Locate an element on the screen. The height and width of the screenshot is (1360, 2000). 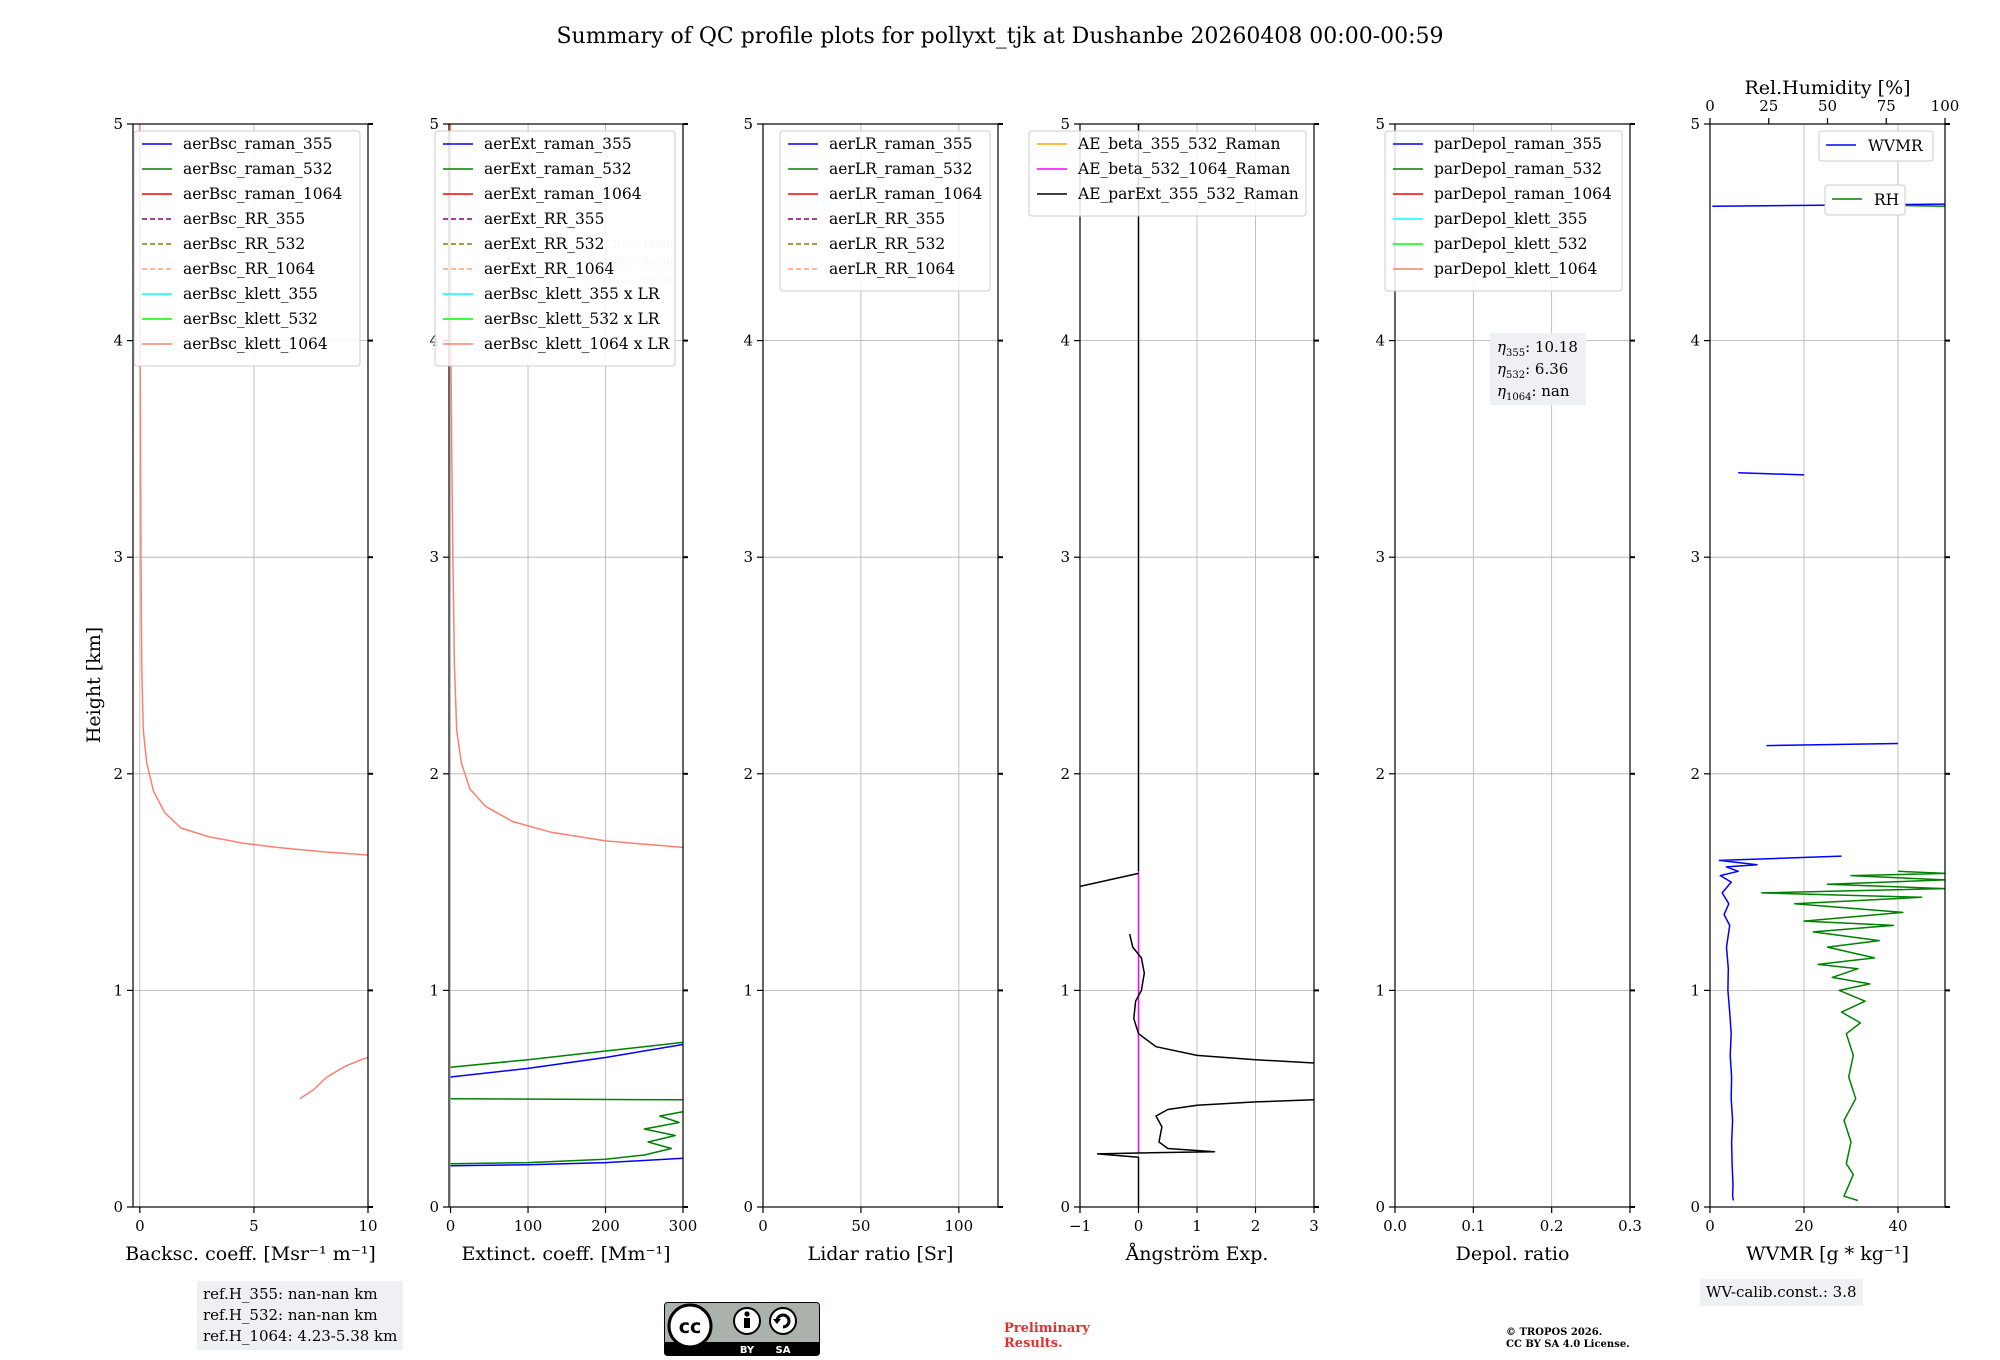
legend-label: aerBsc_klett_1064 is located at coordinates (255, 344).